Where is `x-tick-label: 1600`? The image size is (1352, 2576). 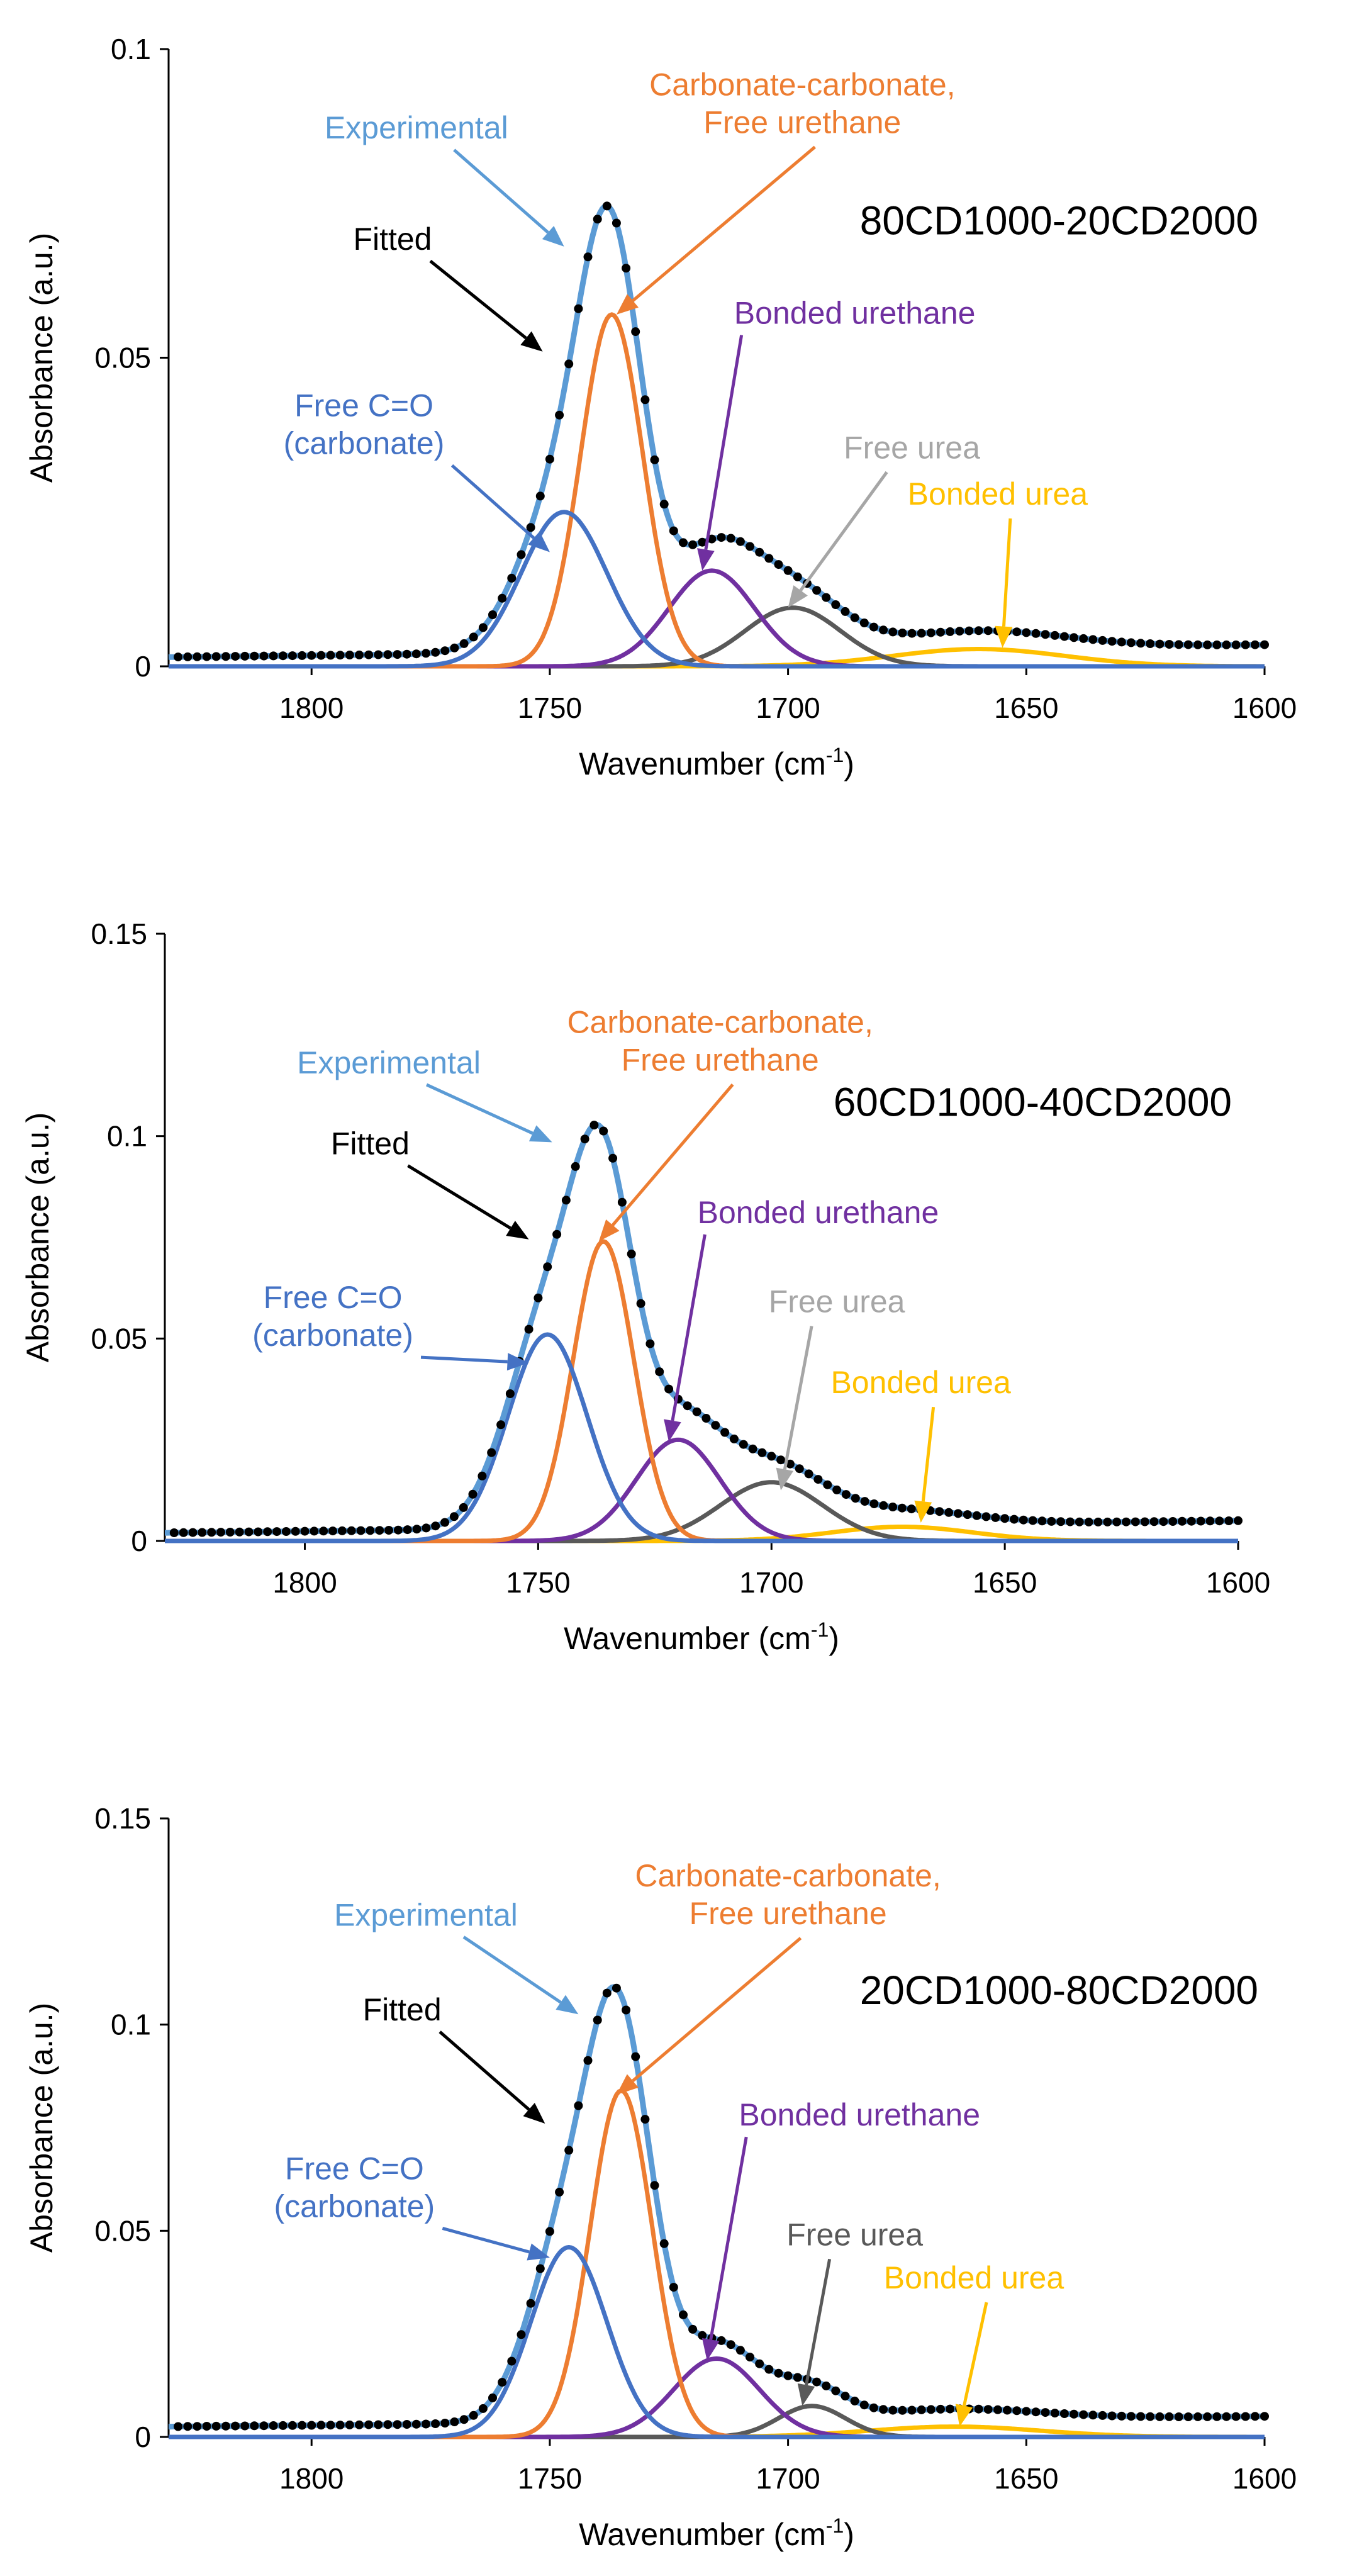 x-tick-label: 1600 is located at coordinates (1238, 1582).